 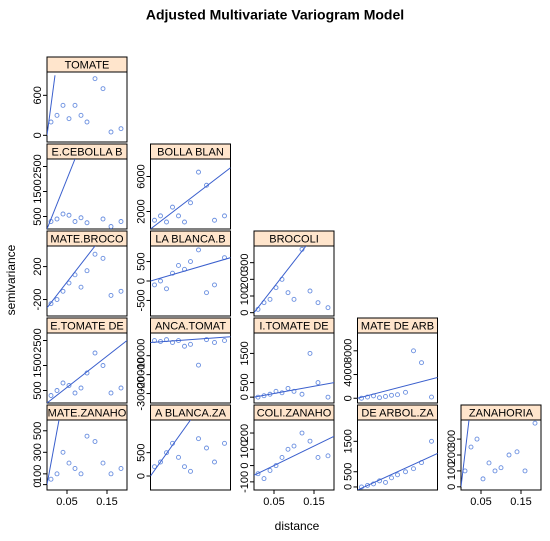 I want to click on y-tick-label: -100, so click(x=245, y=482).